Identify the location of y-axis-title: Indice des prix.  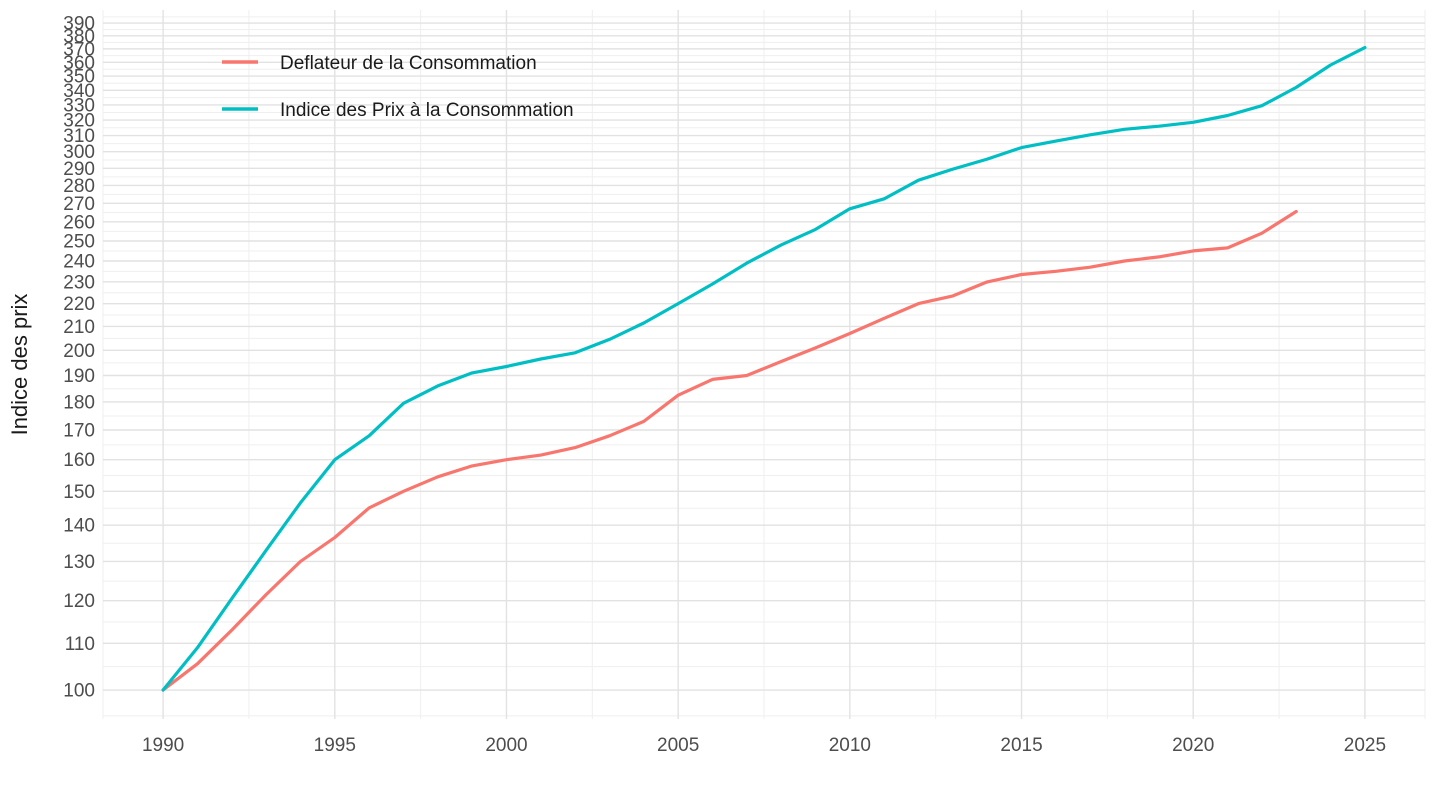
(19, 365).